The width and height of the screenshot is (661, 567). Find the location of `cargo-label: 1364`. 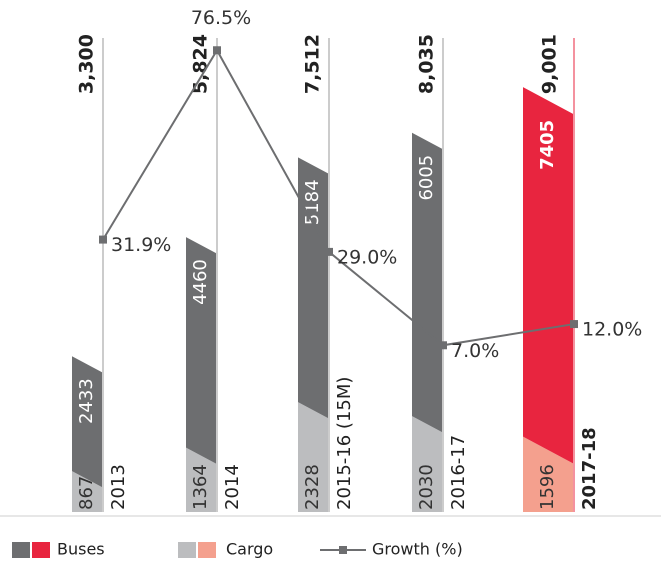

cargo-label: 1364 is located at coordinates (200, 487).